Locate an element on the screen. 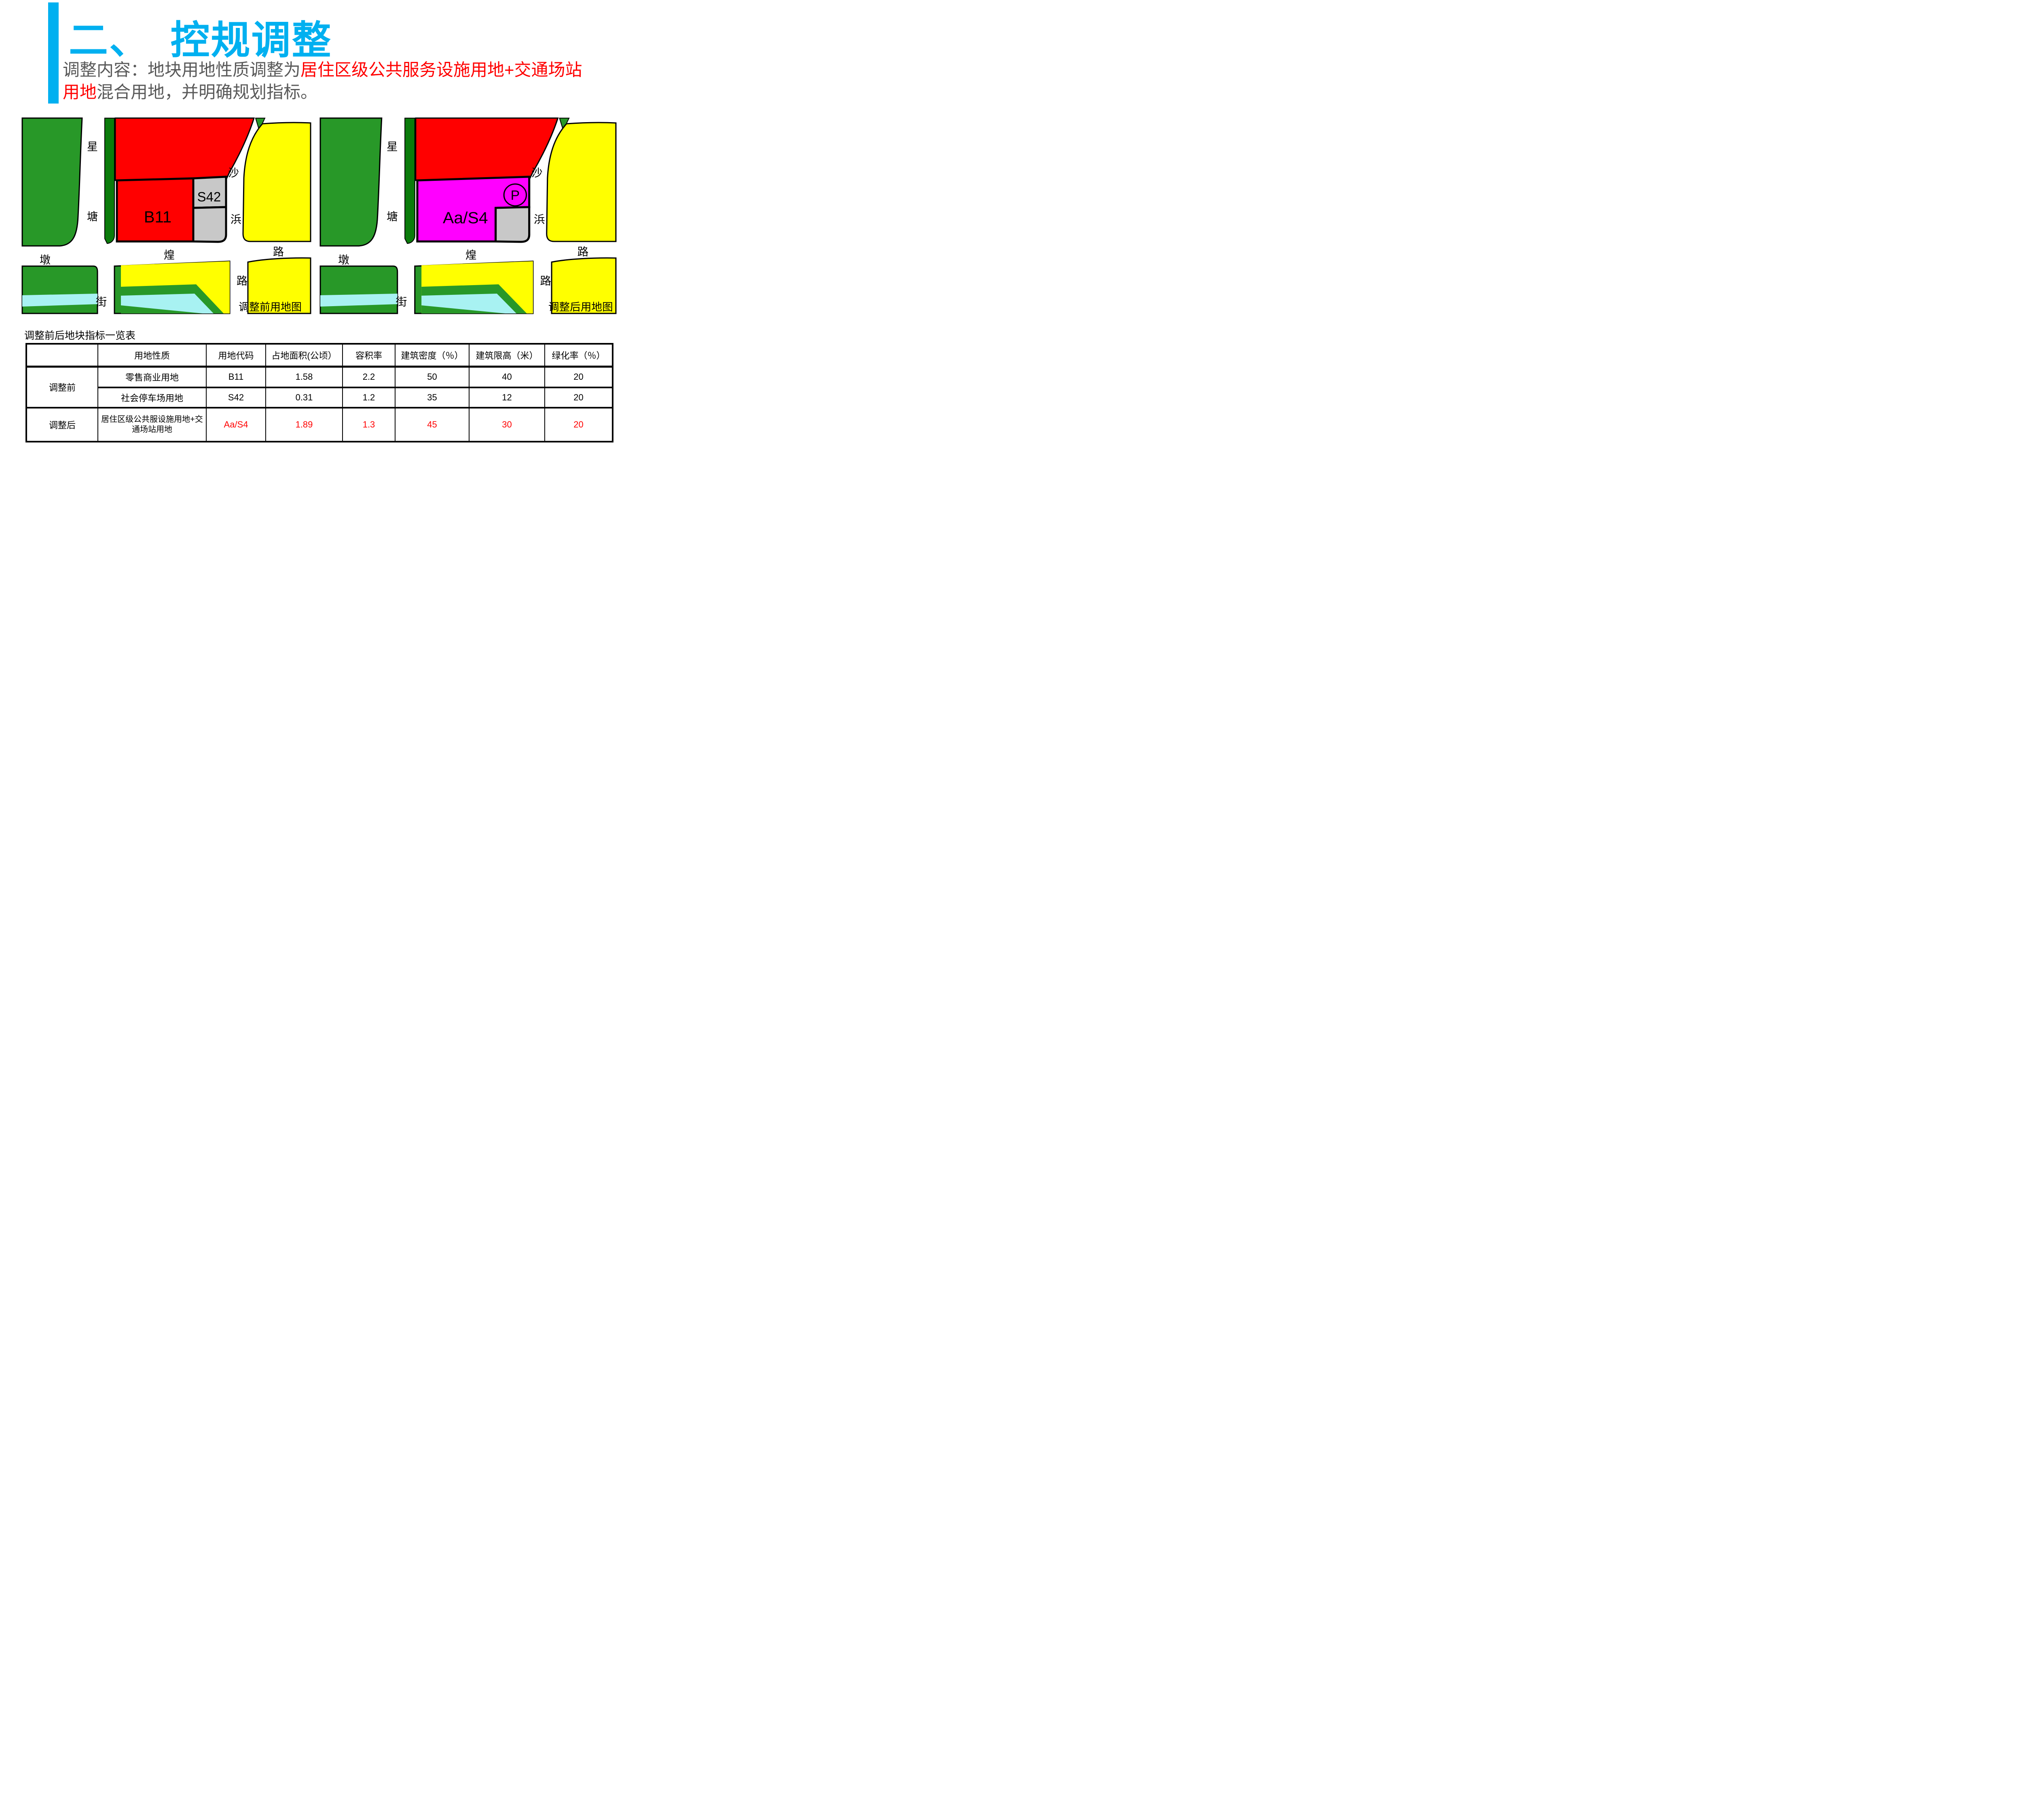  title-accent-bar is located at coordinates (53, 53).